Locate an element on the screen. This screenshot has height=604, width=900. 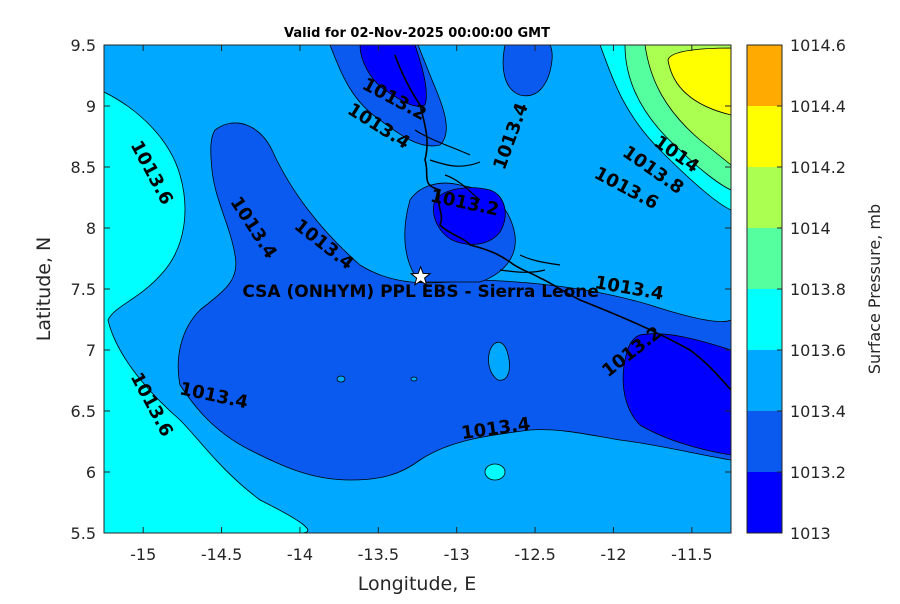
band-1013-2-to-1013-4-n-blob is located at coordinates (527, 71).